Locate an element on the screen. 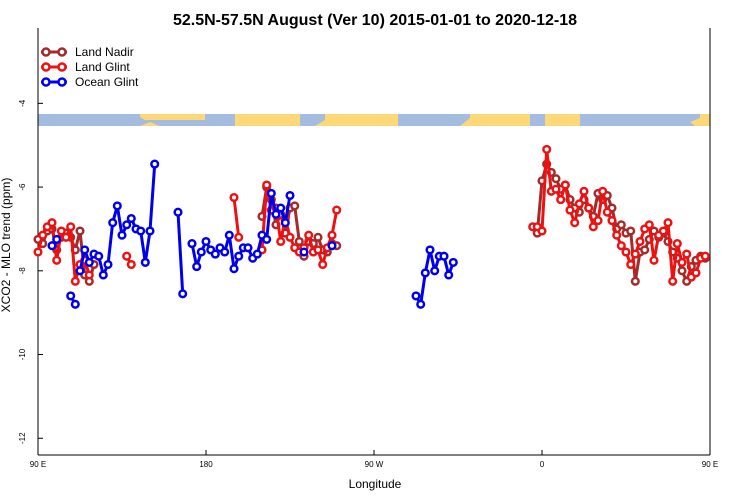  x-tick-label: 180 is located at coordinates (206, 464).